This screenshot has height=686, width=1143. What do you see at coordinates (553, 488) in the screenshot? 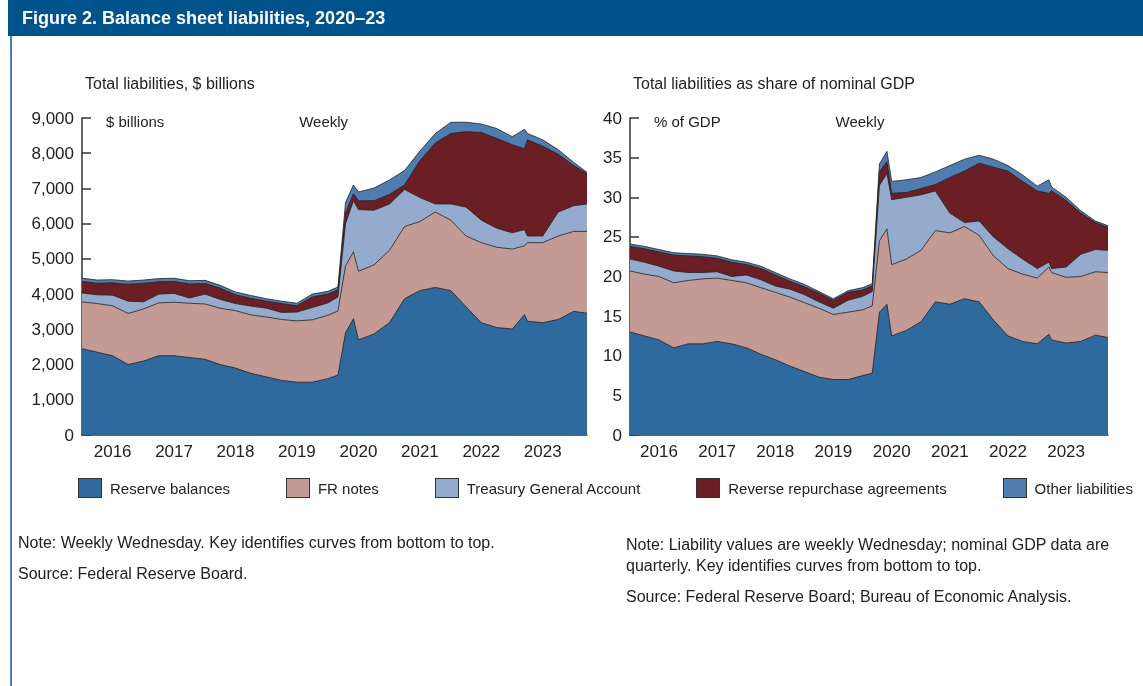
I see `legend-label: Treasury General Account` at bounding box center [553, 488].